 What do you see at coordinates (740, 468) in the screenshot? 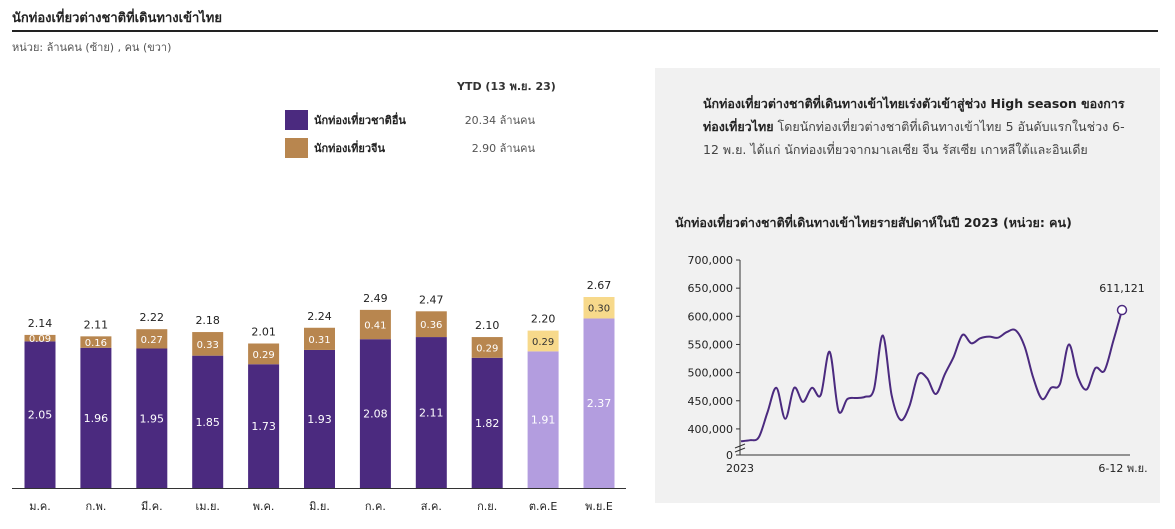
I see `x-label-start: 2023` at bounding box center [740, 468].